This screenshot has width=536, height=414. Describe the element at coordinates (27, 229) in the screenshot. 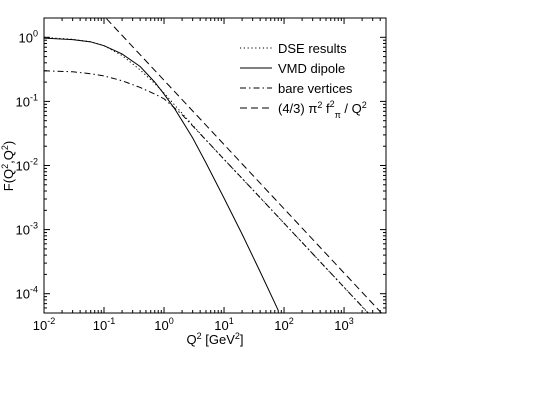

I see `y-tick-label: 10⁻³` at that location.